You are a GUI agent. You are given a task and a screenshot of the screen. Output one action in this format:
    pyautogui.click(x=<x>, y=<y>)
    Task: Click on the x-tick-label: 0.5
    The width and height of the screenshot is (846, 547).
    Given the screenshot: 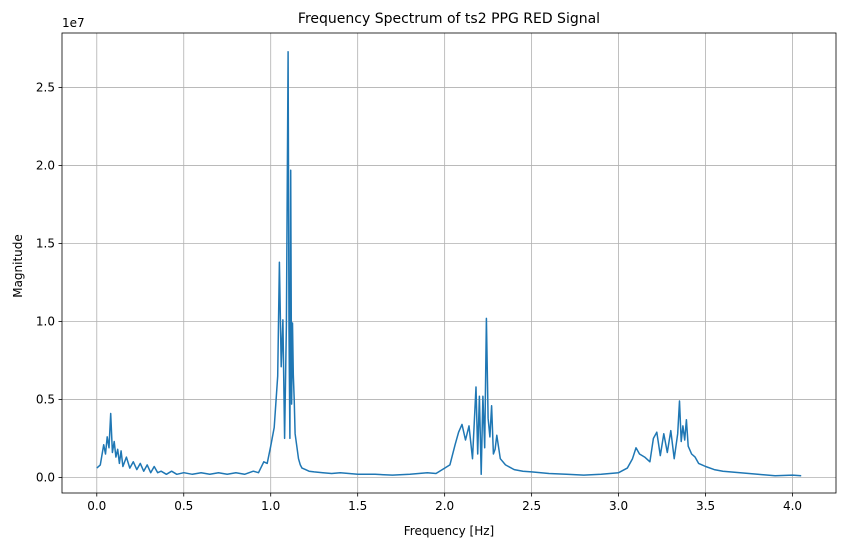 What is the action you would take?
    pyautogui.click(x=183, y=506)
    